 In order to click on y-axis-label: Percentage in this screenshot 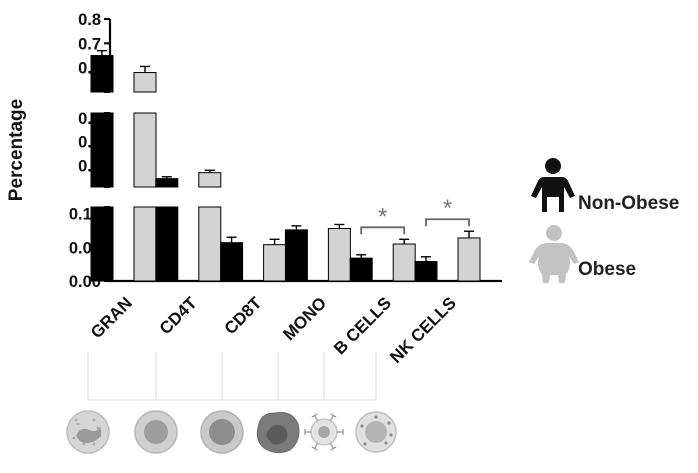, I will do `click(16, 150)`.